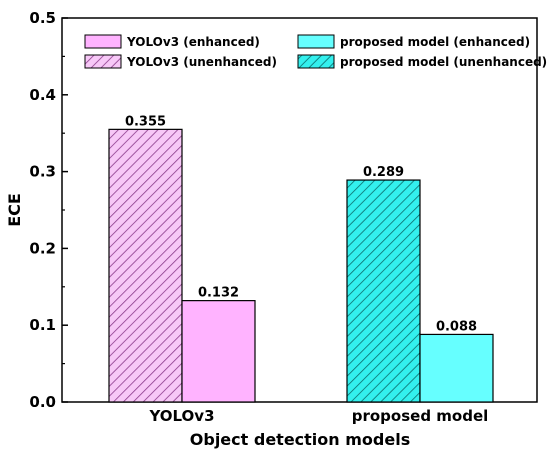  Describe the element at coordinates (456, 326) in the screenshot. I see `bar-value-label: 0.088` at that location.